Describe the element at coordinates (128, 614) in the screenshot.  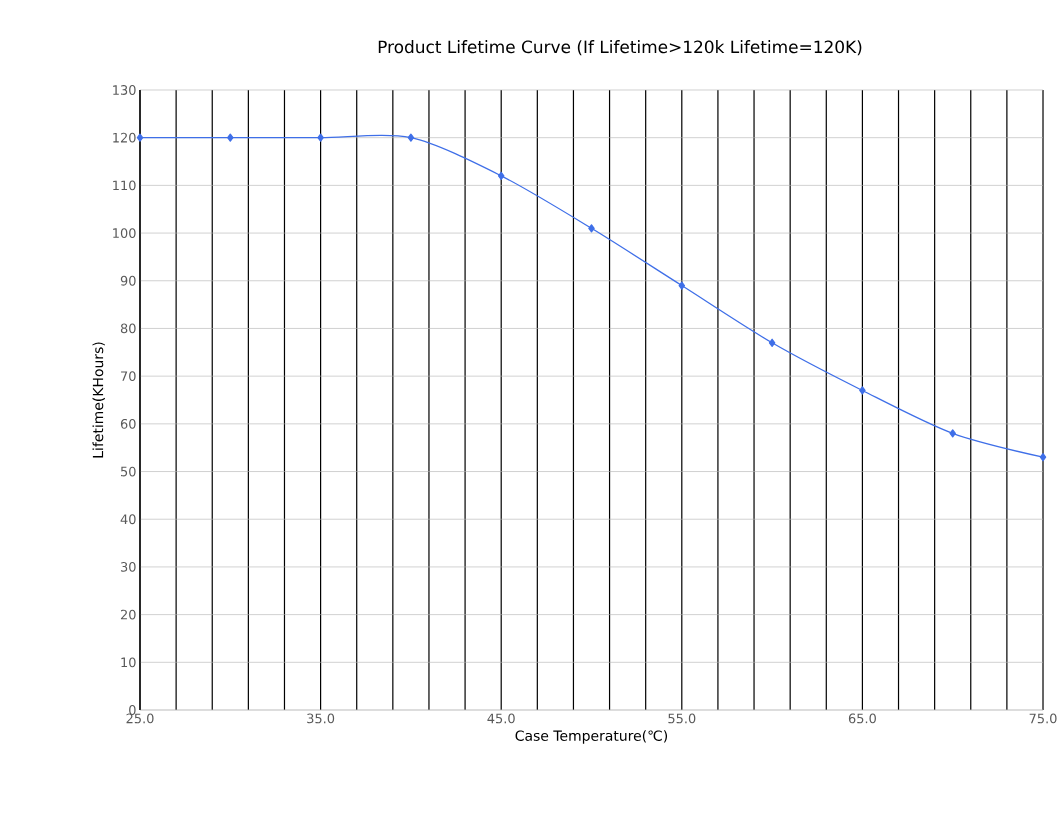
I see `y-tick-label: 20` at that location.